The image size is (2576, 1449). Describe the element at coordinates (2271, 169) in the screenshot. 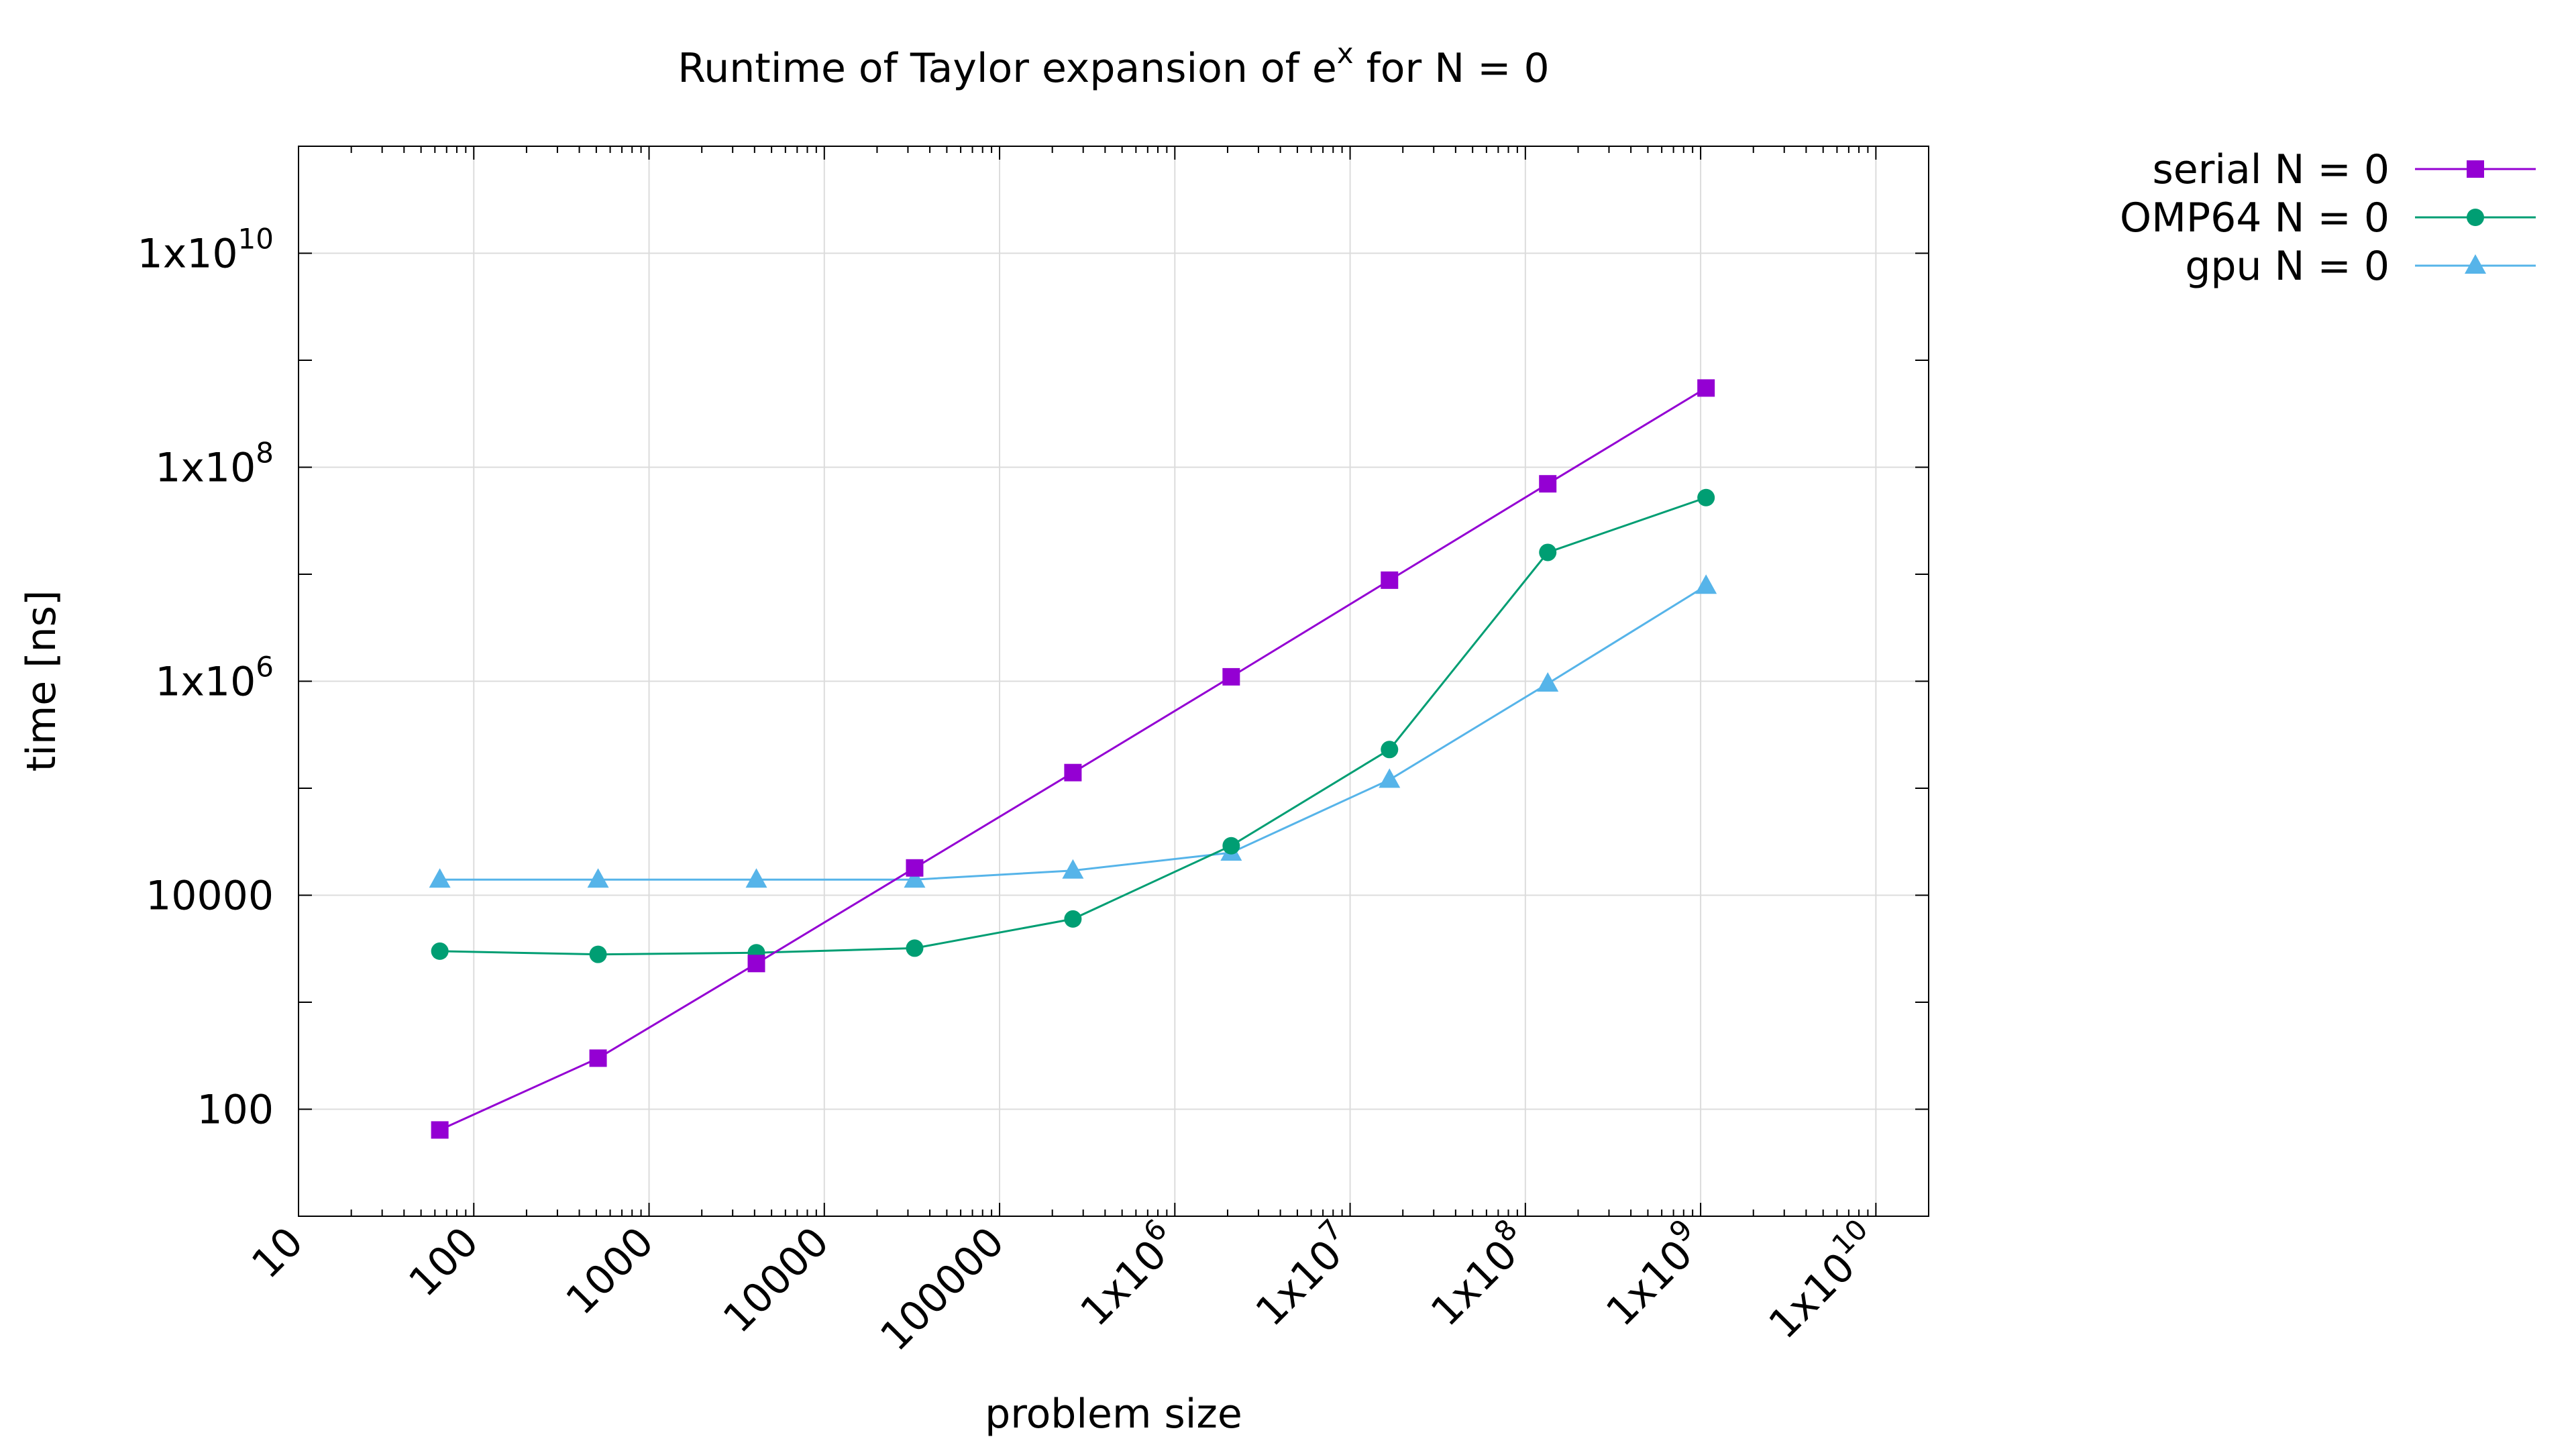

I see `legend-label: serial N = 0` at that location.